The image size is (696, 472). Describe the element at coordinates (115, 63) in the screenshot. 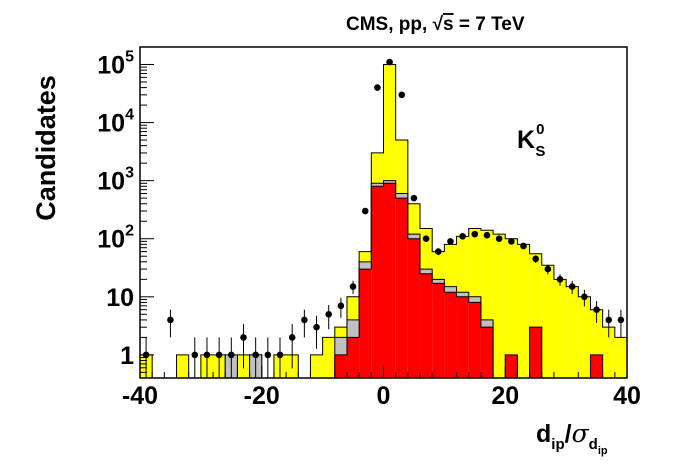

I see `y-tick-label: 10⁵` at that location.